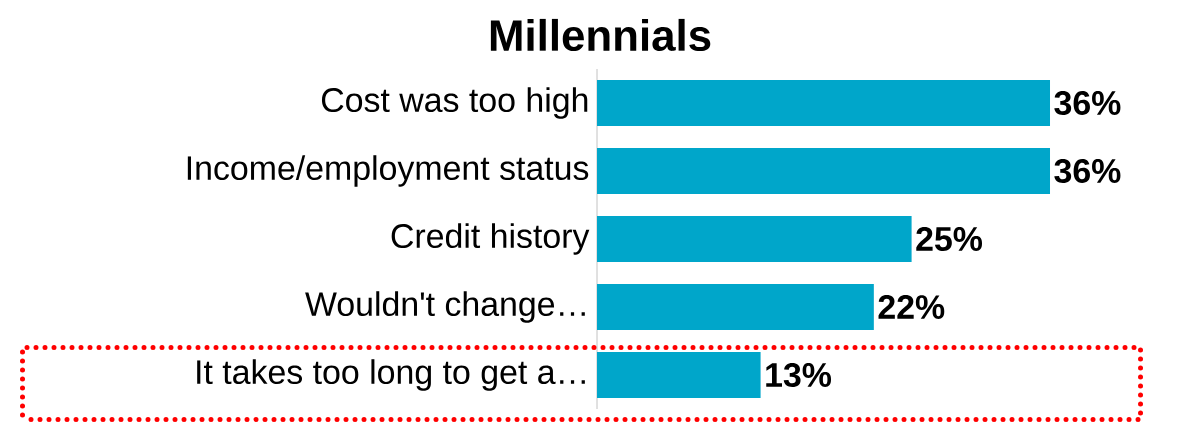 The width and height of the screenshot is (1178, 426). I want to click on y-tick-label: Income/employment status, so click(388, 171).